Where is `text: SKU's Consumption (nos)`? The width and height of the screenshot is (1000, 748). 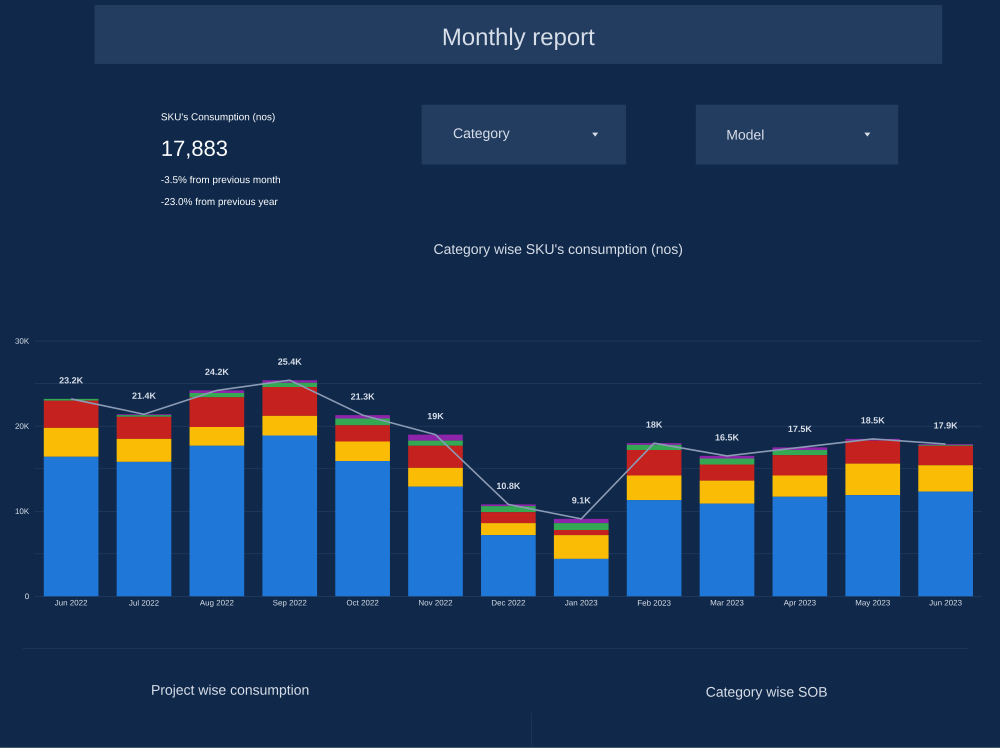 text: SKU's Consumption (nos) is located at coordinates (218, 117).